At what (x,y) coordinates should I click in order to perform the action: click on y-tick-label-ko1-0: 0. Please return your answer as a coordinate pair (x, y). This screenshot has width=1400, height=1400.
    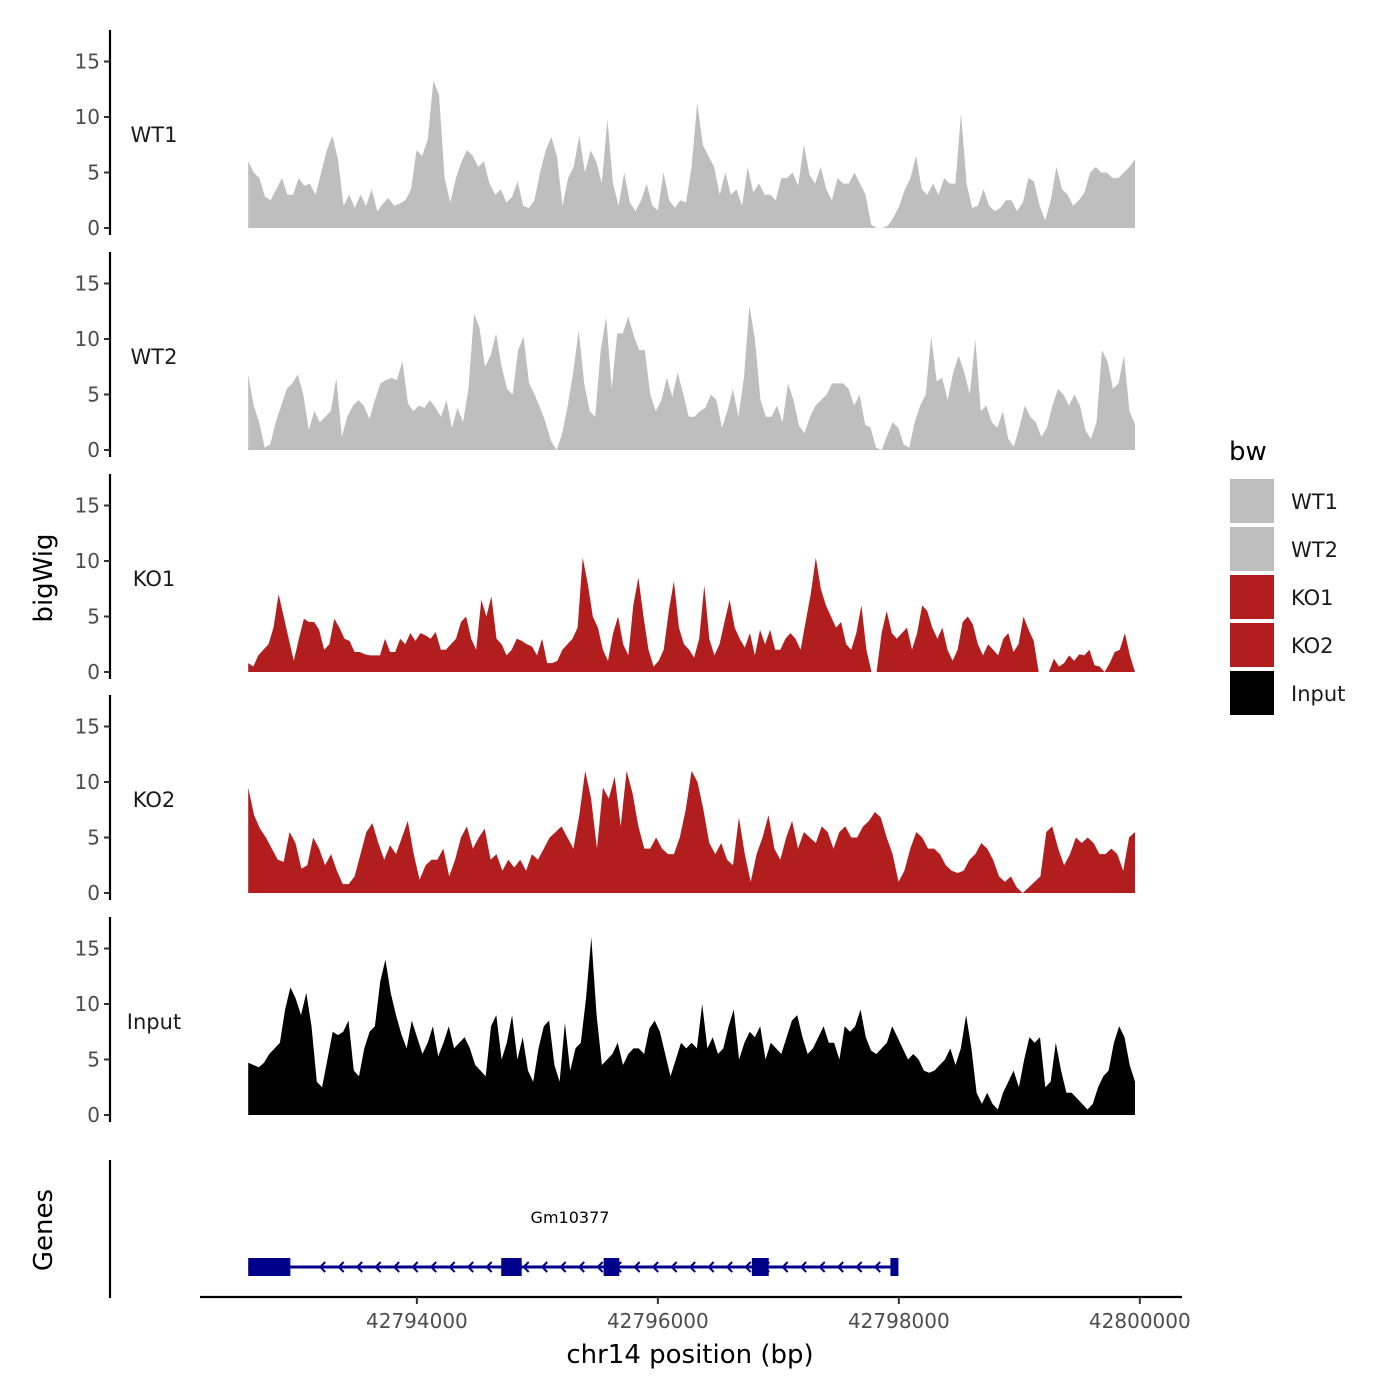
    Looking at the image, I should click on (93, 672).